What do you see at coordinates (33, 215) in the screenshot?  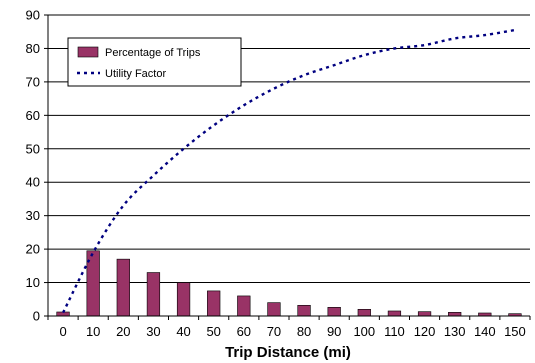 I see `y-tick-label: 30` at bounding box center [33, 215].